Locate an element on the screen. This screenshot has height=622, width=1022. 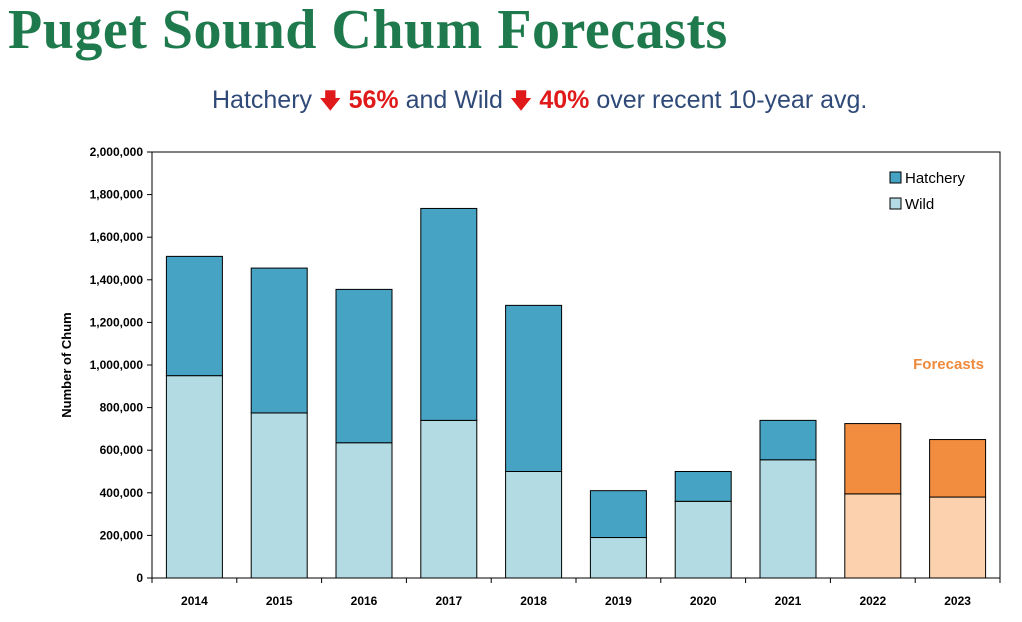
y-tick-label: 800,000 is located at coordinates (122, 408).